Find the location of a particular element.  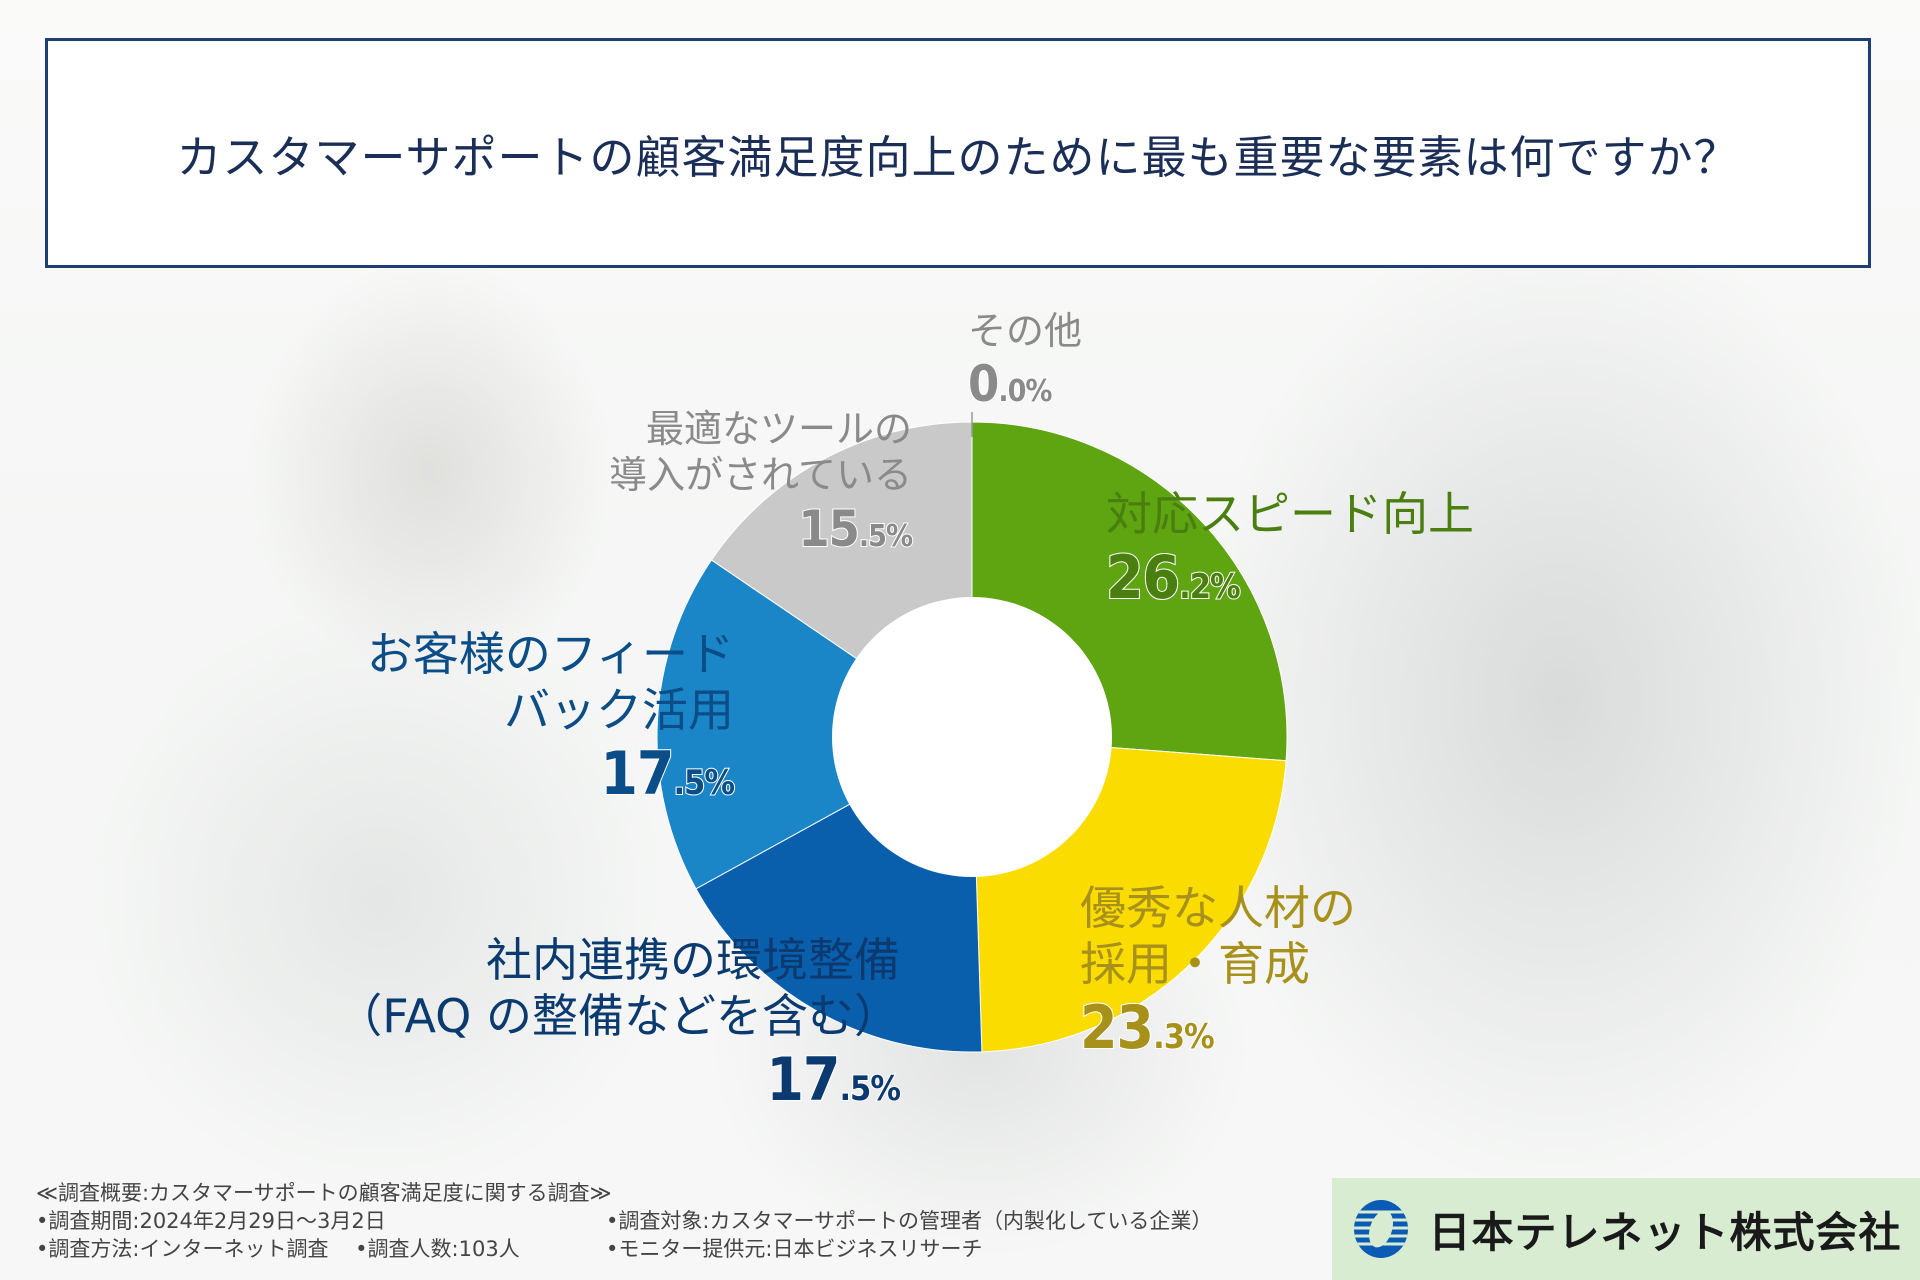

label-internal-dec: .5% is located at coordinates (870, 1089).